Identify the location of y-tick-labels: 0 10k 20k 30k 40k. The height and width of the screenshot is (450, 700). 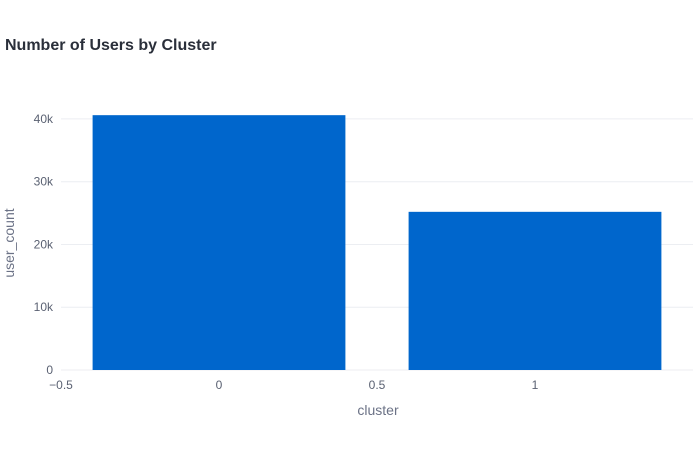
(44, 244).